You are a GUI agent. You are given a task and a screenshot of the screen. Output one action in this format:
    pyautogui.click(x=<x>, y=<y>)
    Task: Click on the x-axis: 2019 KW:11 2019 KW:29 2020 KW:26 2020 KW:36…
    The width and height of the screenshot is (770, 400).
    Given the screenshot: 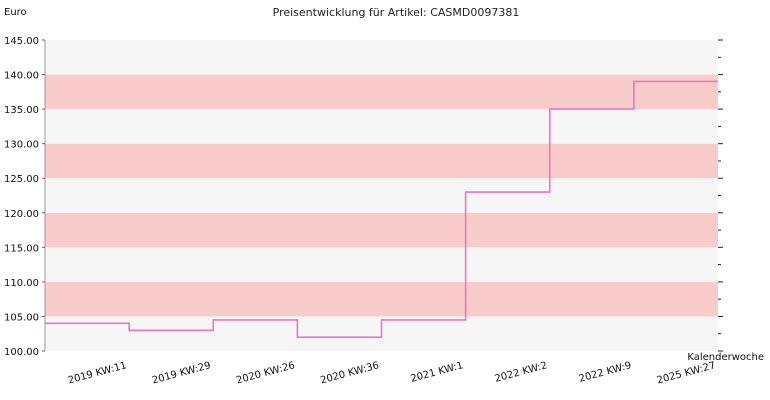 What is the action you would take?
    pyautogui.click(x=392, y=373)
    